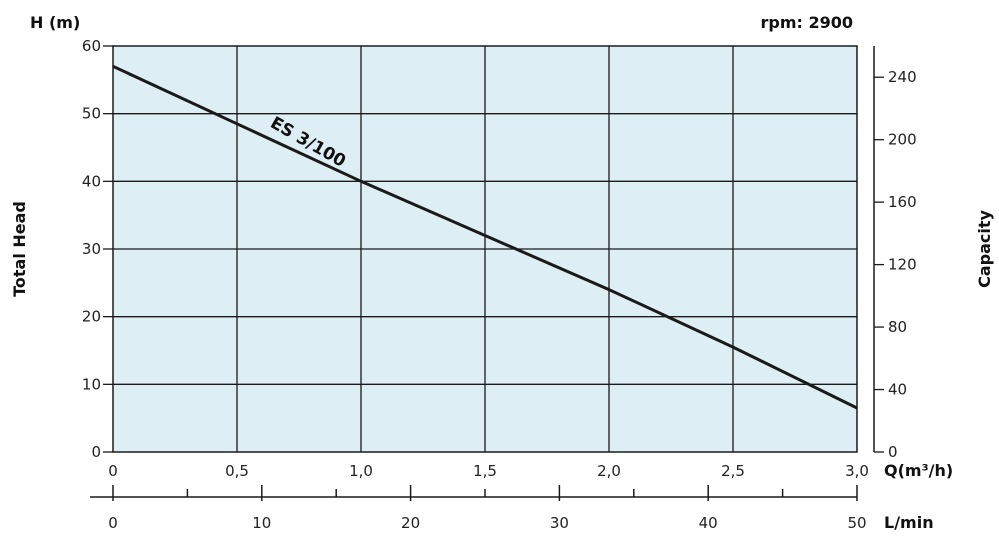  What do you see at coordinates (708, 523) in the screenshot?
I see `x-secondary-tick-label: 40` at bounding box center [708, 523].